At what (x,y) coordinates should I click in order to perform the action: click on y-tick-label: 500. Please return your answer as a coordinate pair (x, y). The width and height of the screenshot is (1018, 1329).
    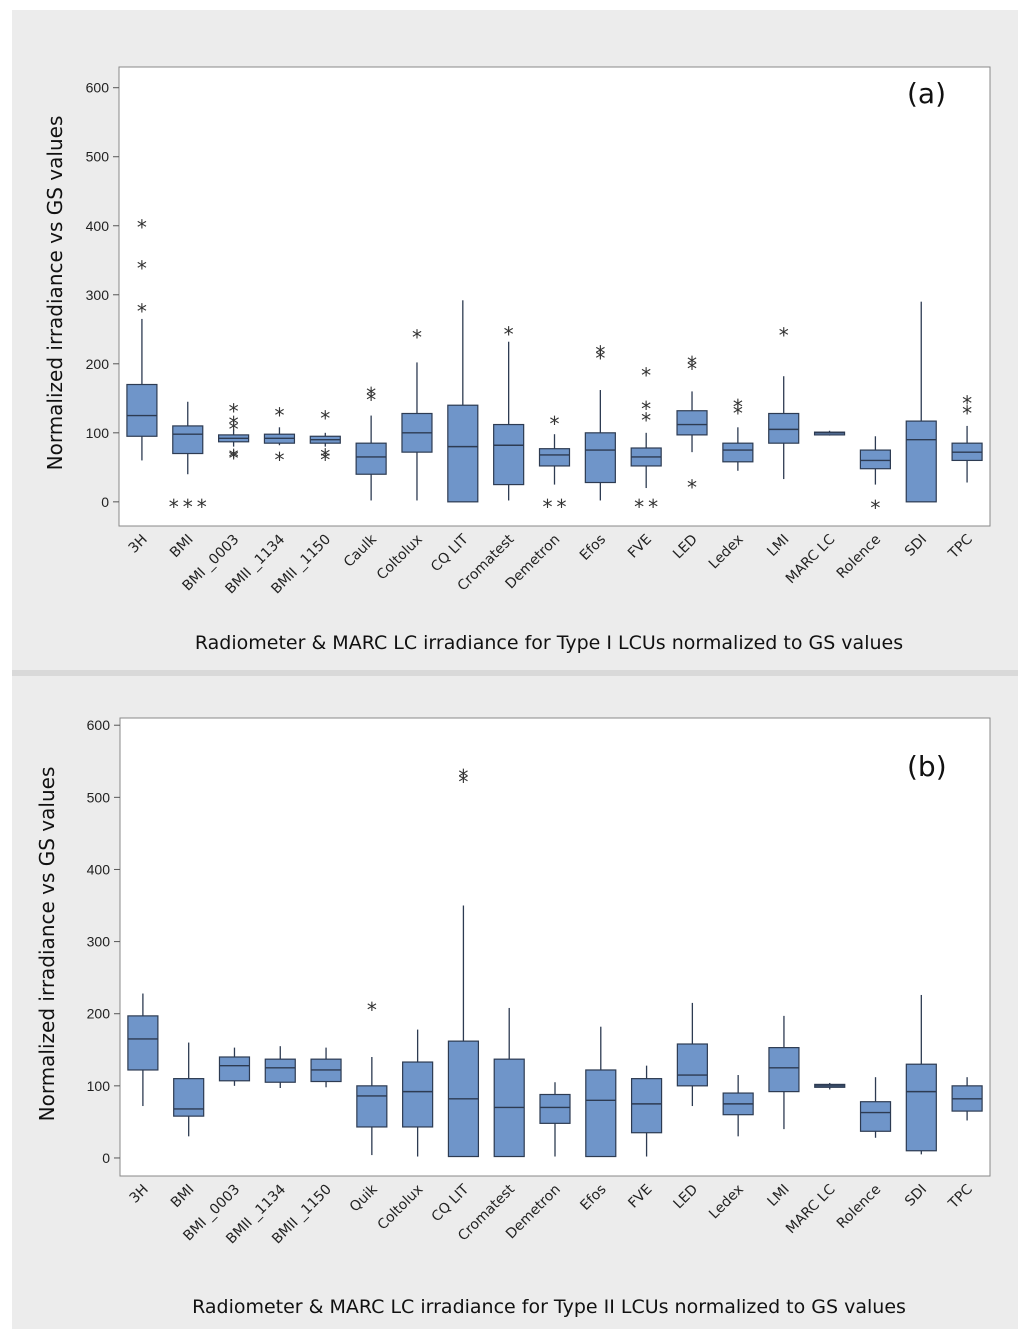
    Looking at the image, I should click on (99, 797).